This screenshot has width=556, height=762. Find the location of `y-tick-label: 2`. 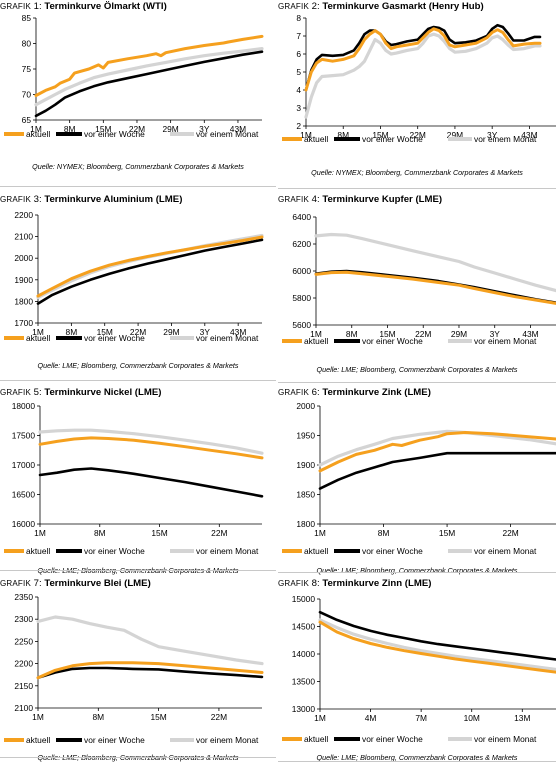

y-tick-label: 2 is located at coordinates (298, 126).